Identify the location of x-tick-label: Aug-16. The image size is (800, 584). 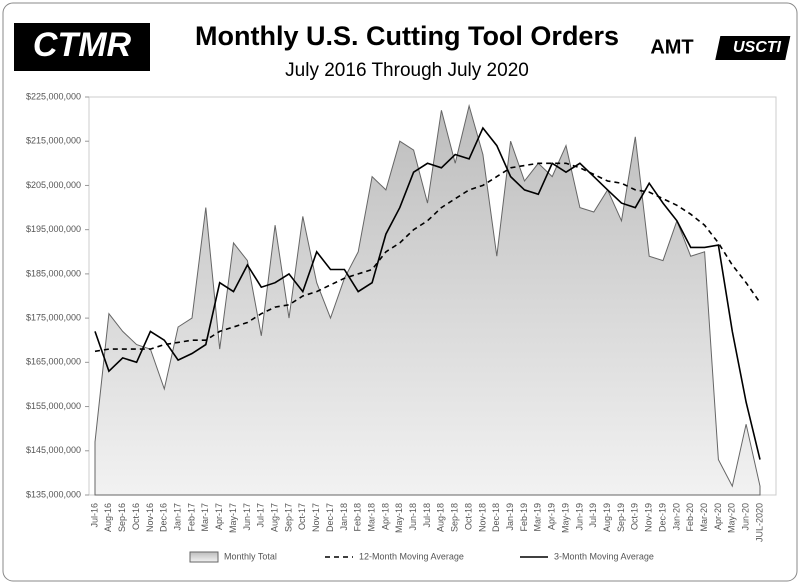
(108, 517).